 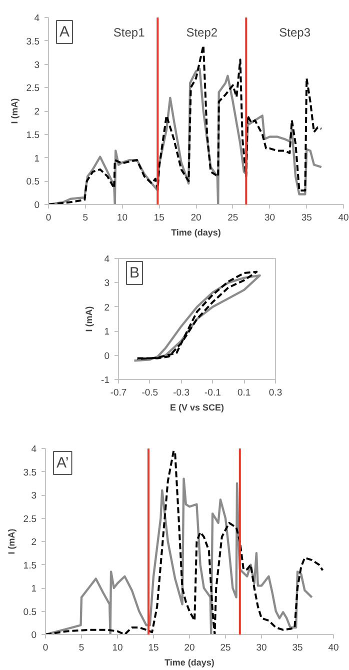 What do you see at coordinates (181, 393) in the screenshot?
I see `x-tick-label: -0.3` at bounding box center [181, 393].